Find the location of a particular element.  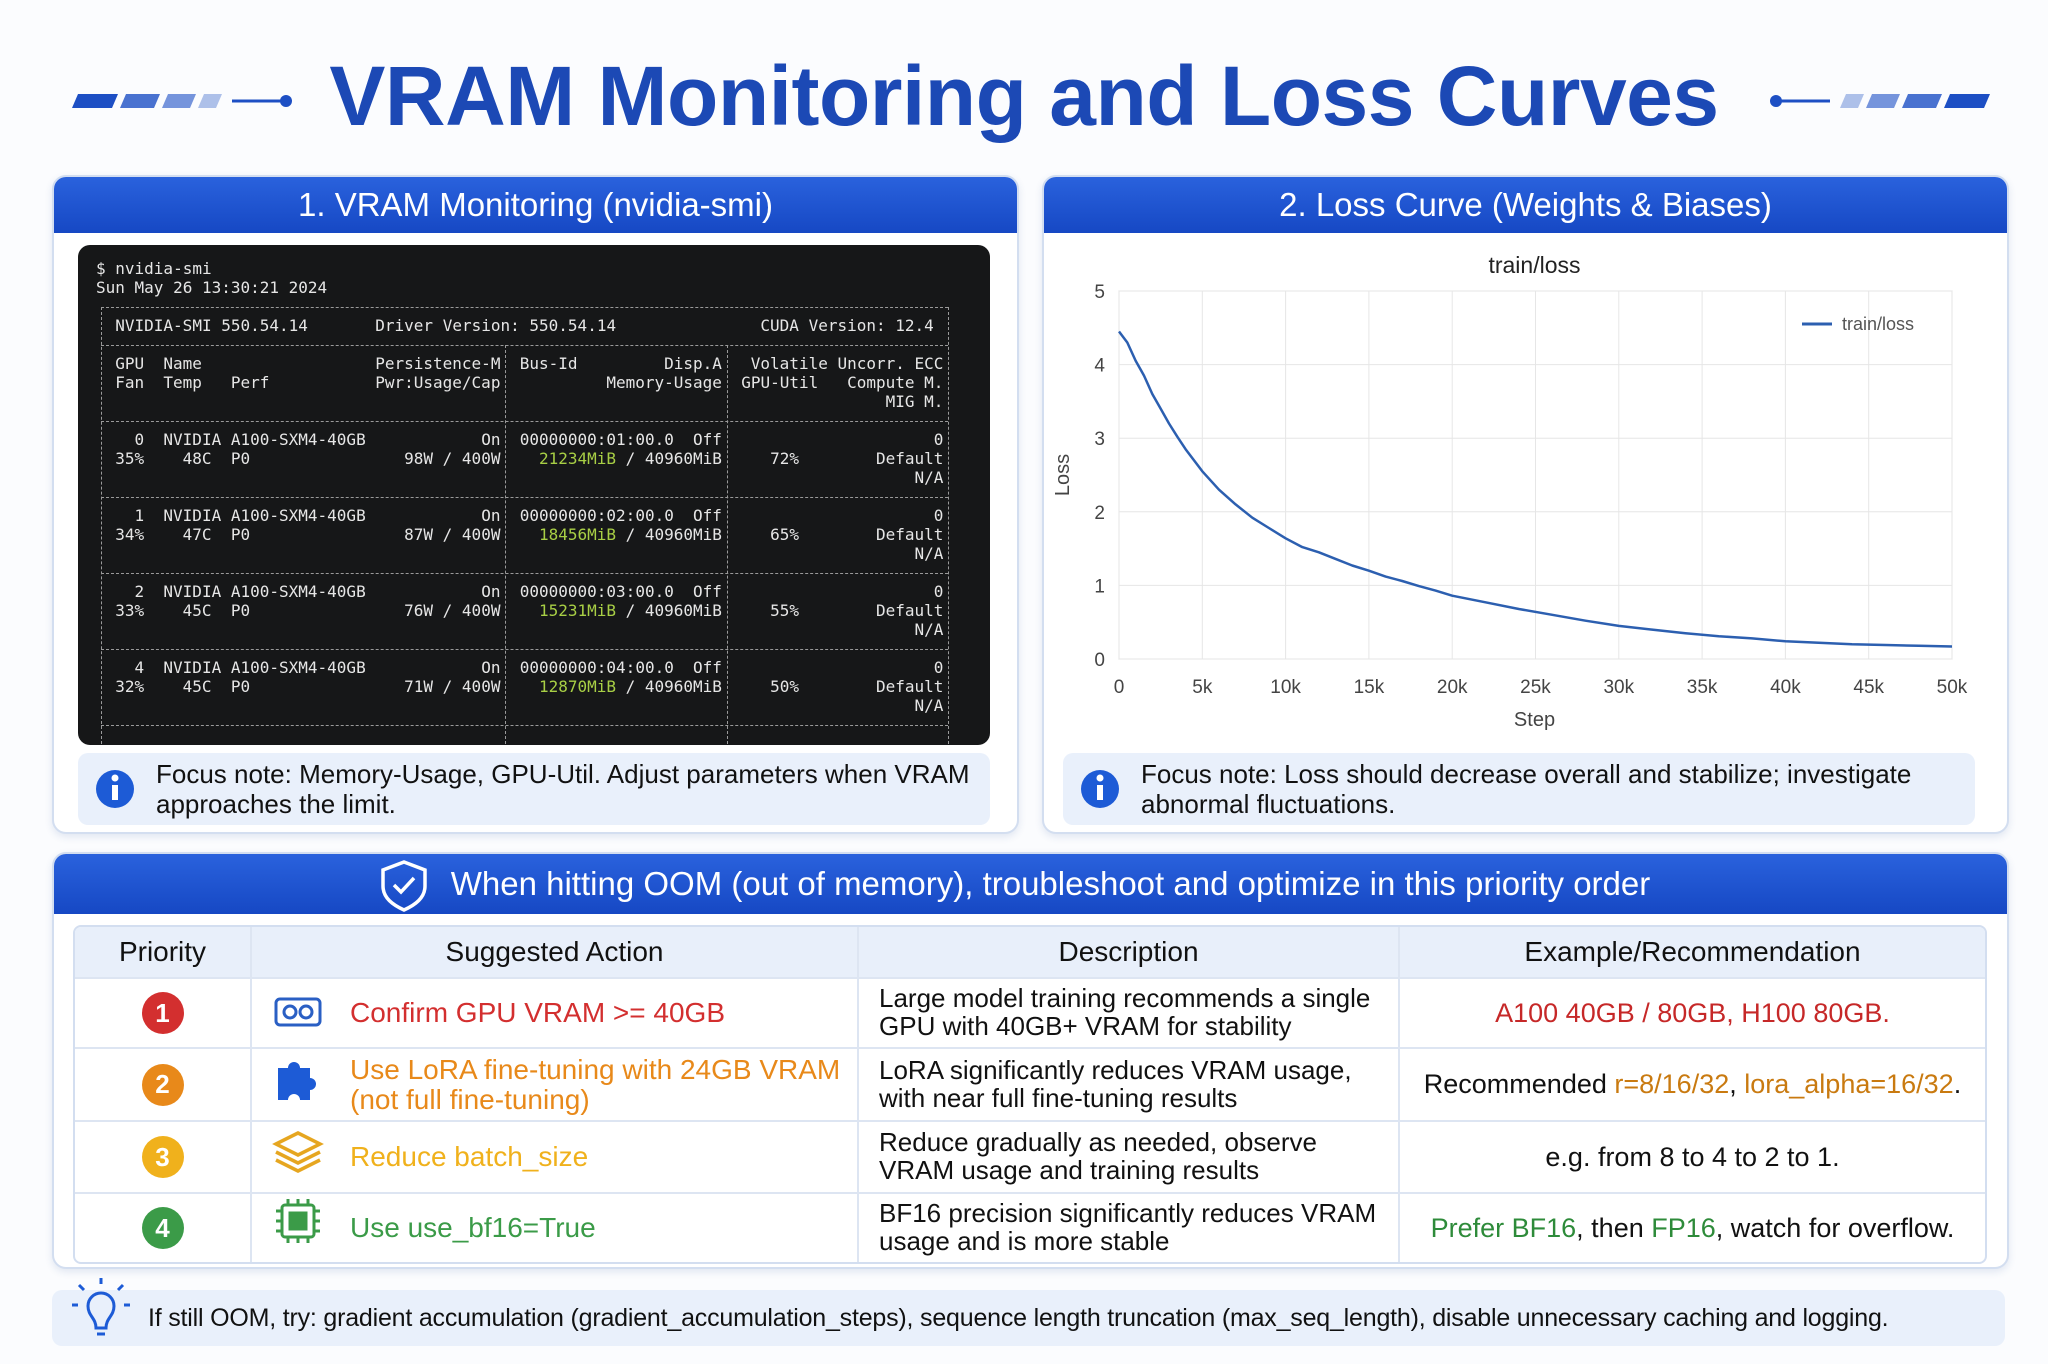

example-text: e.g. from 8 to 4 to 2 to 1. is located at coordinates (1692, 1157).